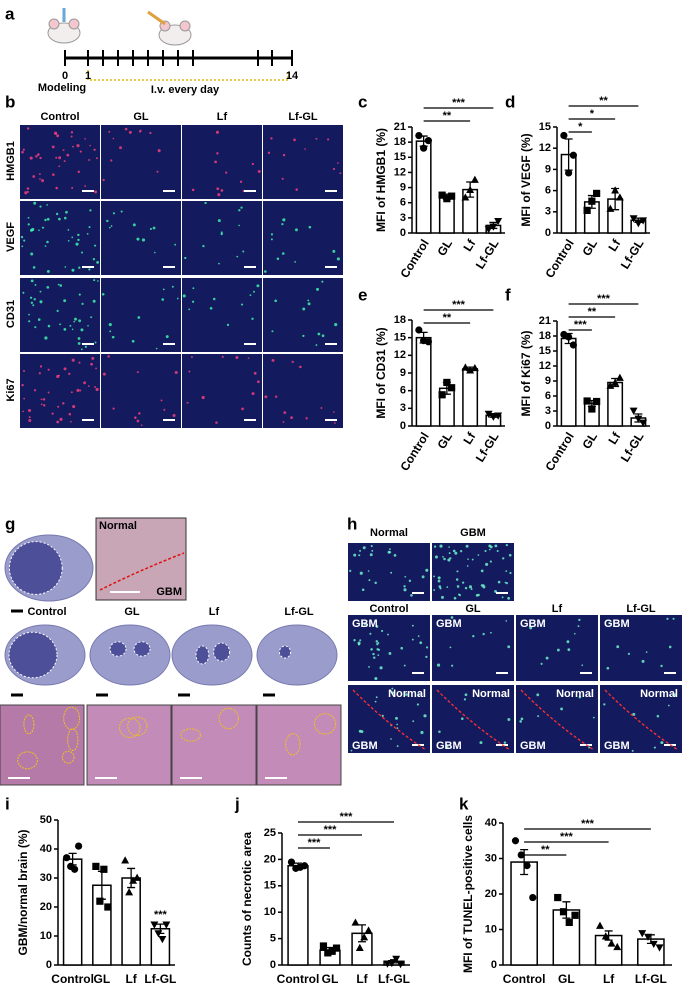 The width and height of the screenshot is (686, 991). Describe the element at coordinates (299, 745) in the screenshot. I see `he-image` at that location.